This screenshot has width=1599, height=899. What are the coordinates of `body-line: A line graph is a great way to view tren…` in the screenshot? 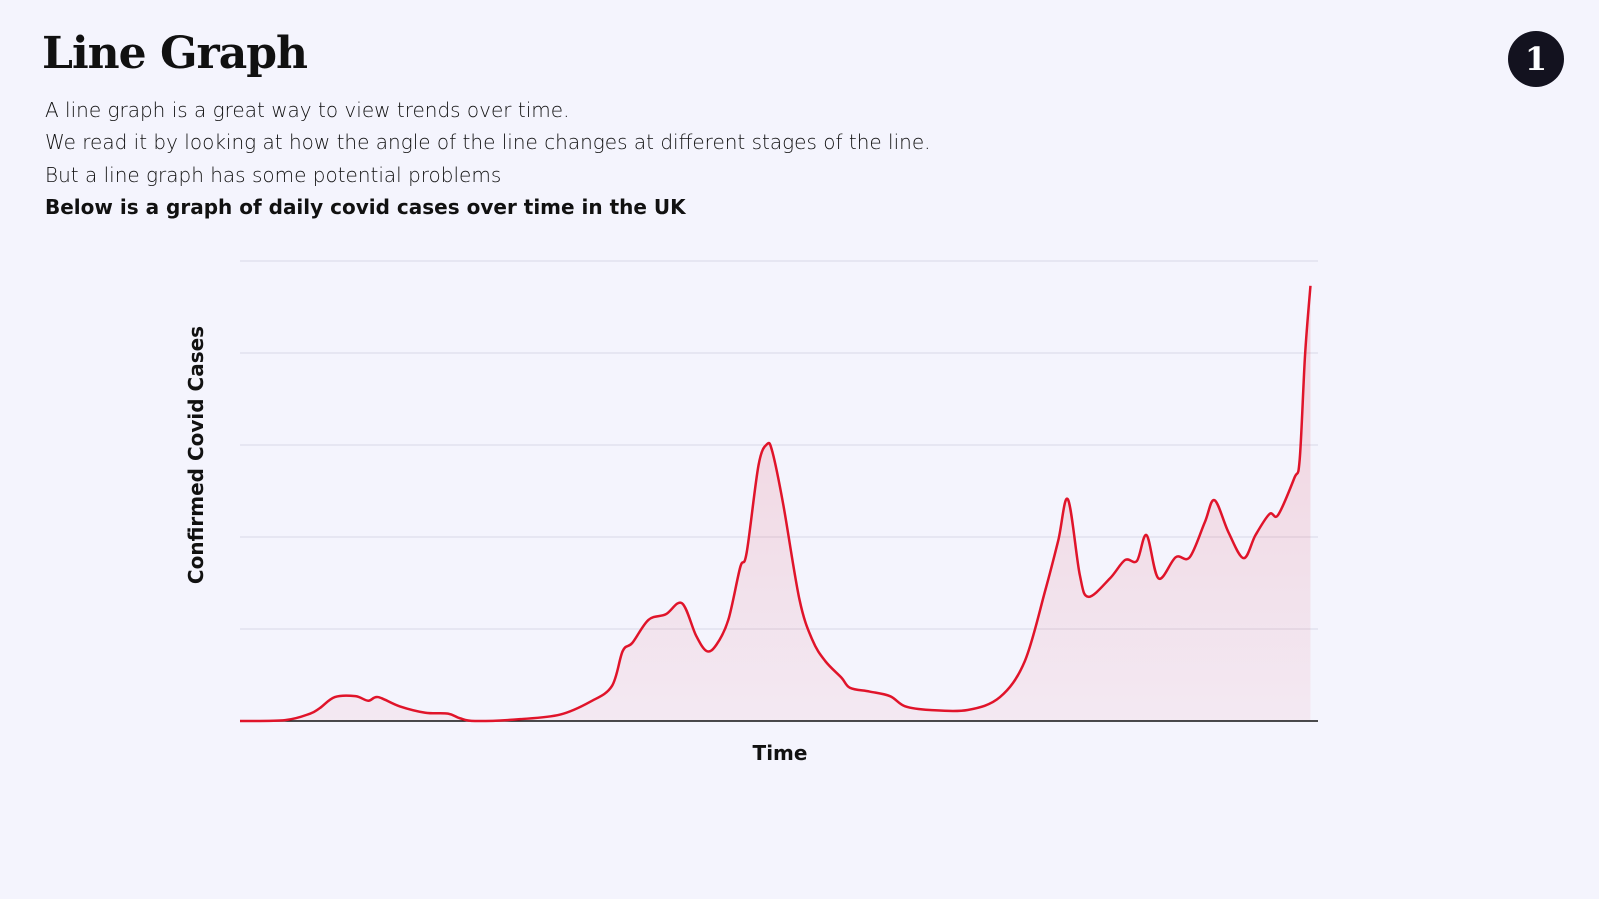 It's located at (307, 110).